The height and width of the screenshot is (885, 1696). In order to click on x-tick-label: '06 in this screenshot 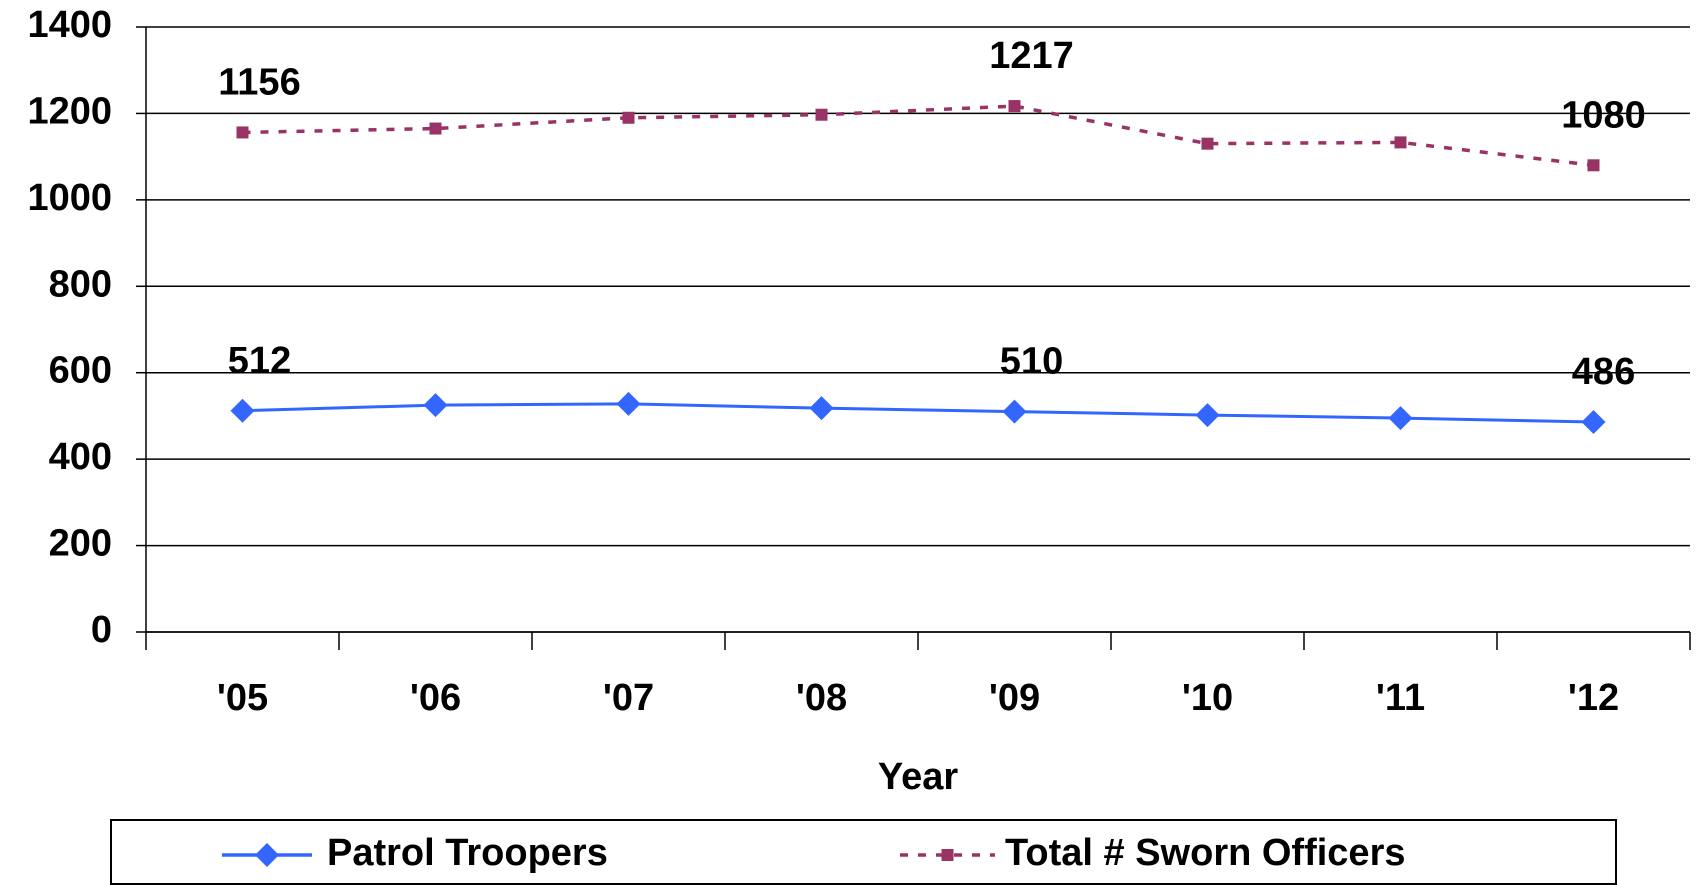, I will do `click(435, 698)`.